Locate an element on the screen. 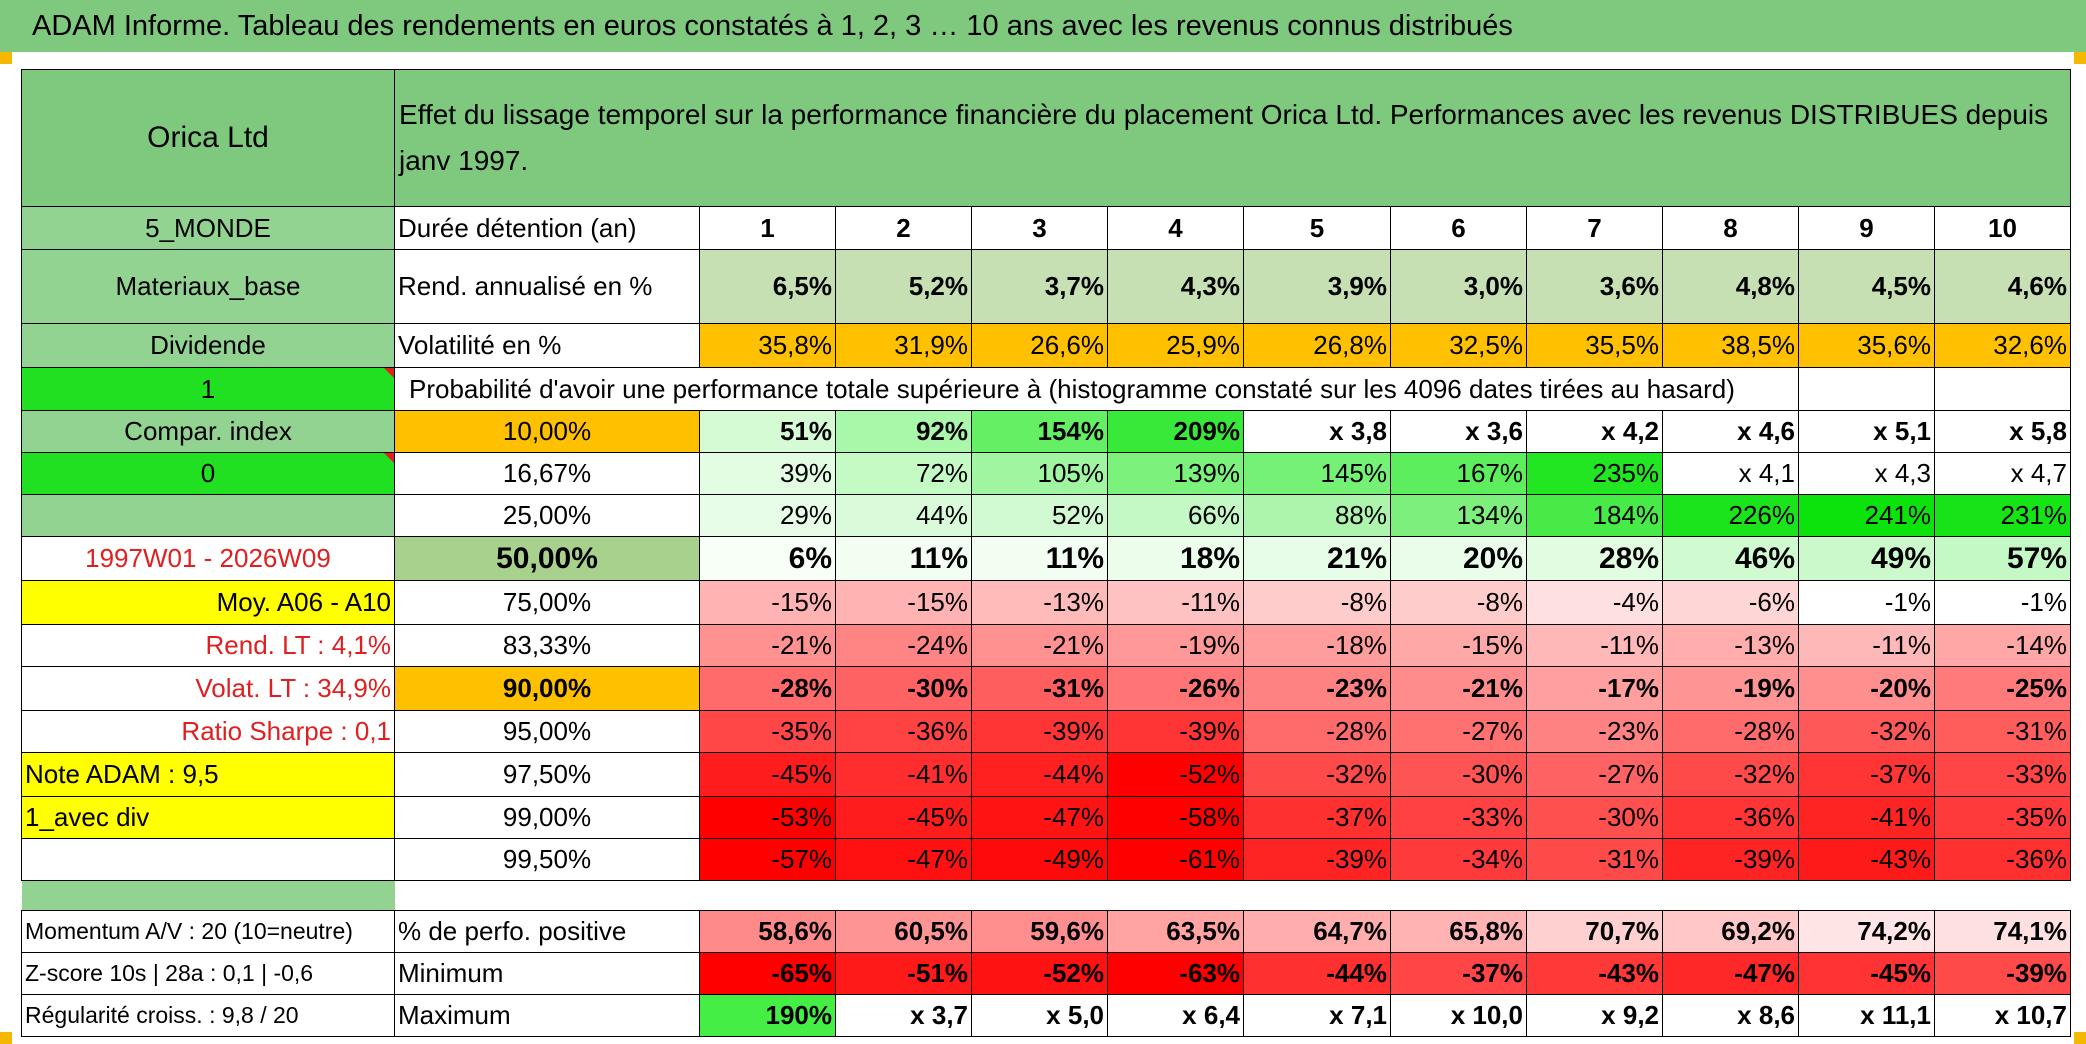  probability-value: x 3,6 is located at coordinates (1458, 431).